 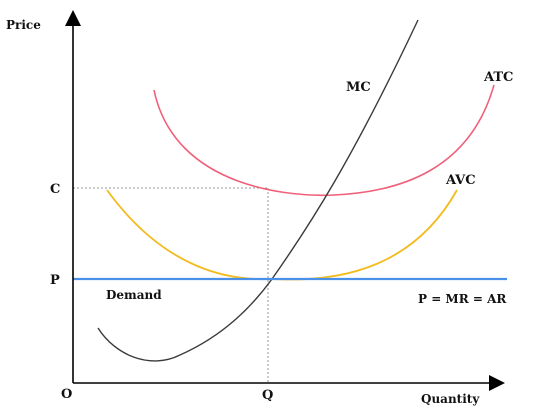 I want to click on avc-label: AVC, so click(x=460, y=180).